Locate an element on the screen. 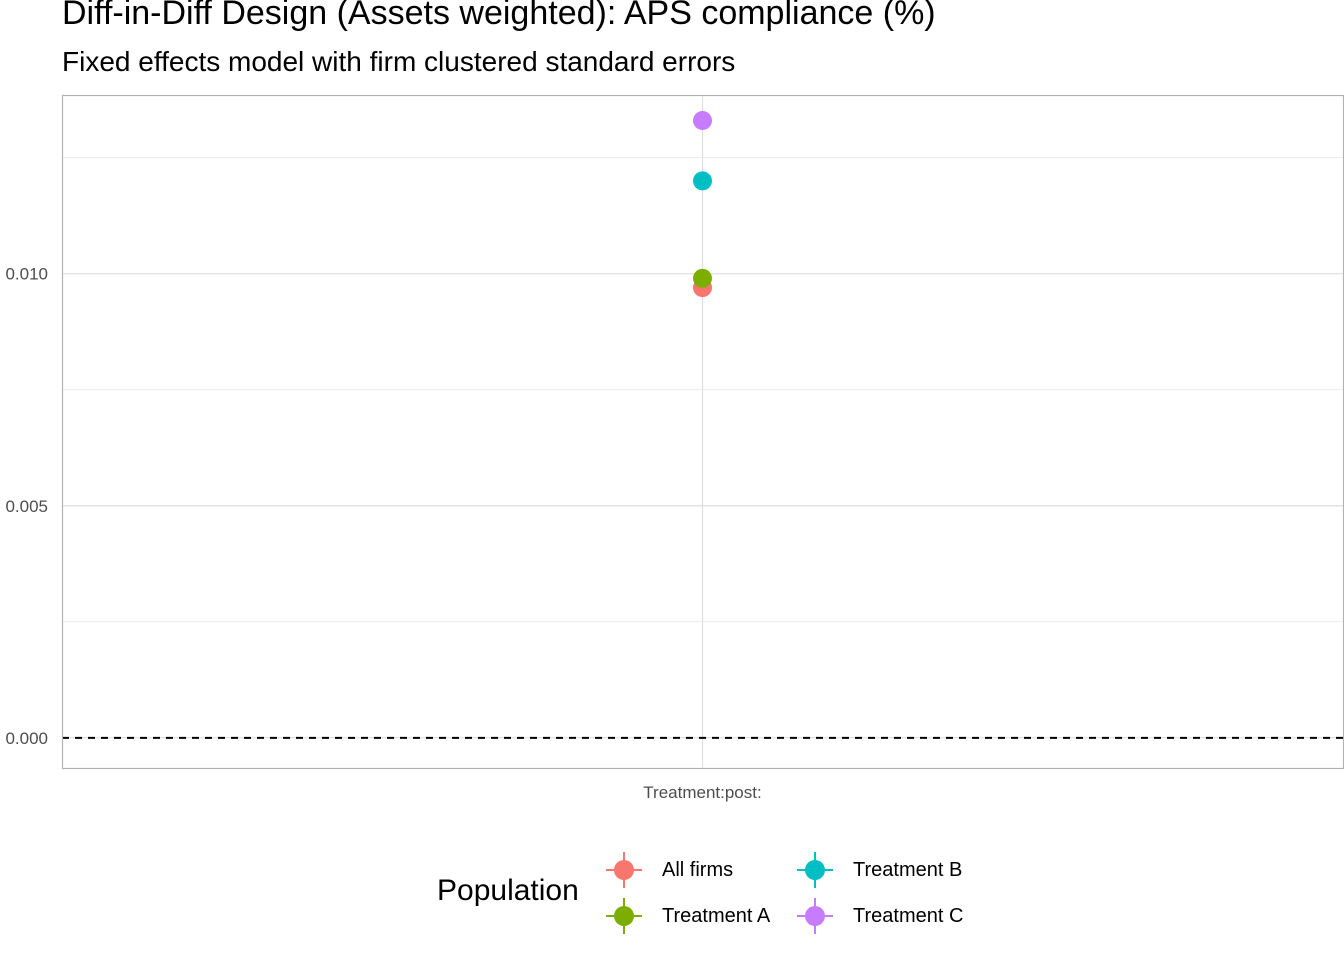  legend-item-all-firms: All firms is located at coordinates (668, 870).